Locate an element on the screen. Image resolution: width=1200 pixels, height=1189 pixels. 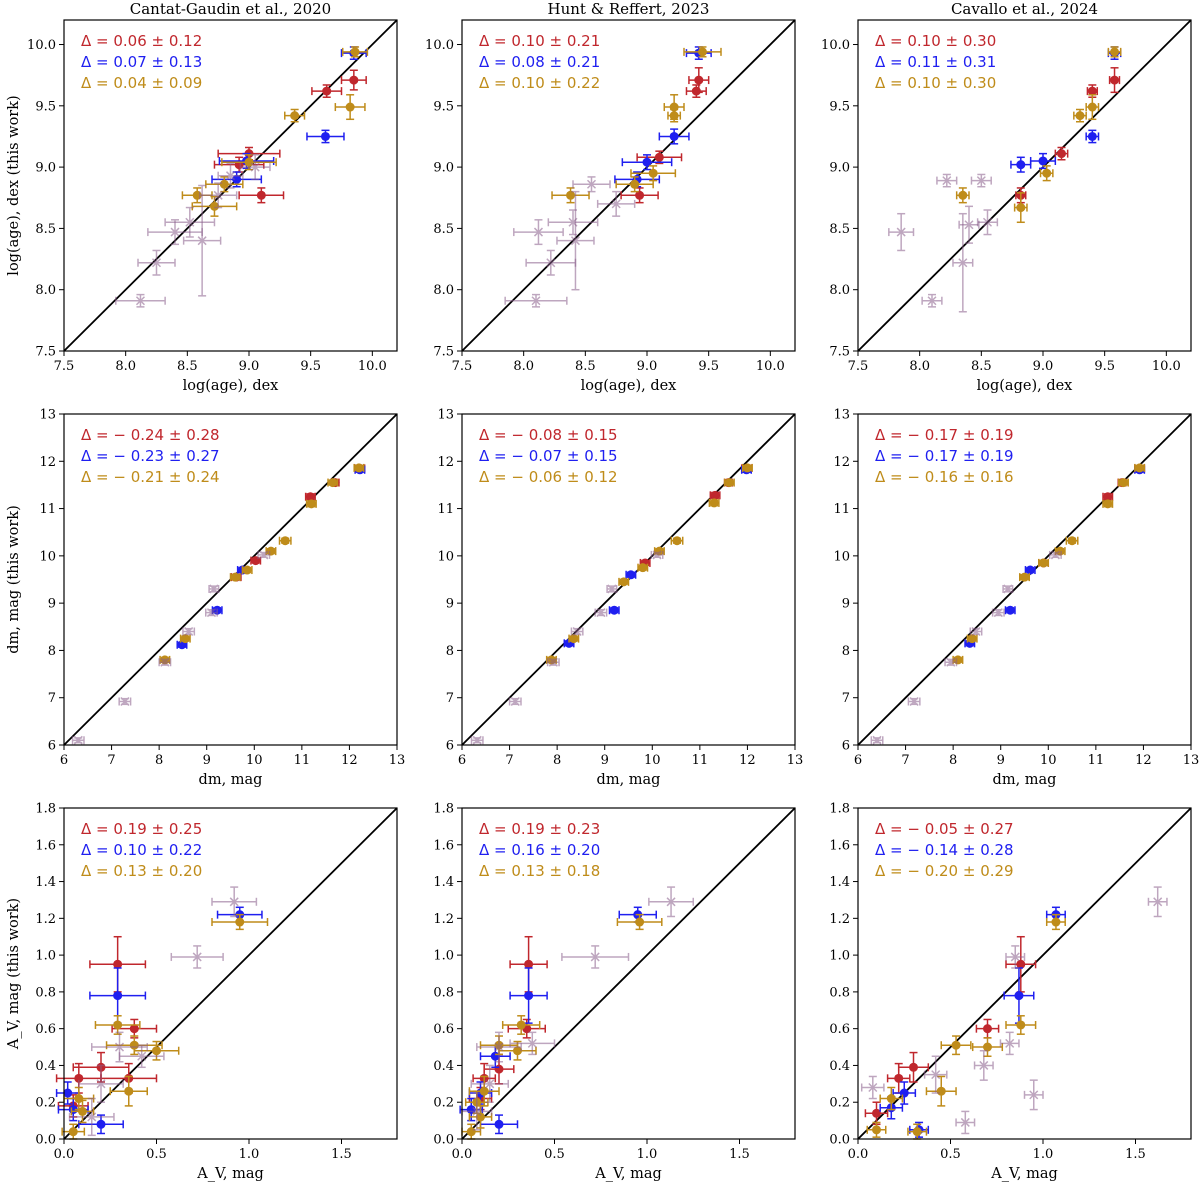
y-tick-label: 6 is located at coordinates (450, 746).